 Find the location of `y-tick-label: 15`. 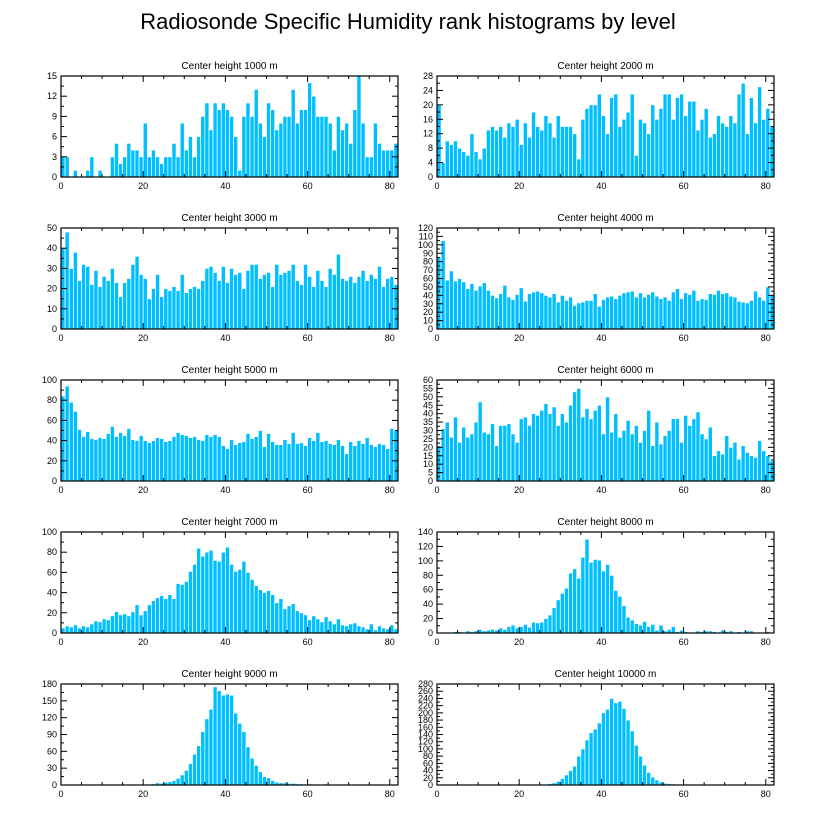

y-tick-label: 15 is located at coordinates (52, 76).